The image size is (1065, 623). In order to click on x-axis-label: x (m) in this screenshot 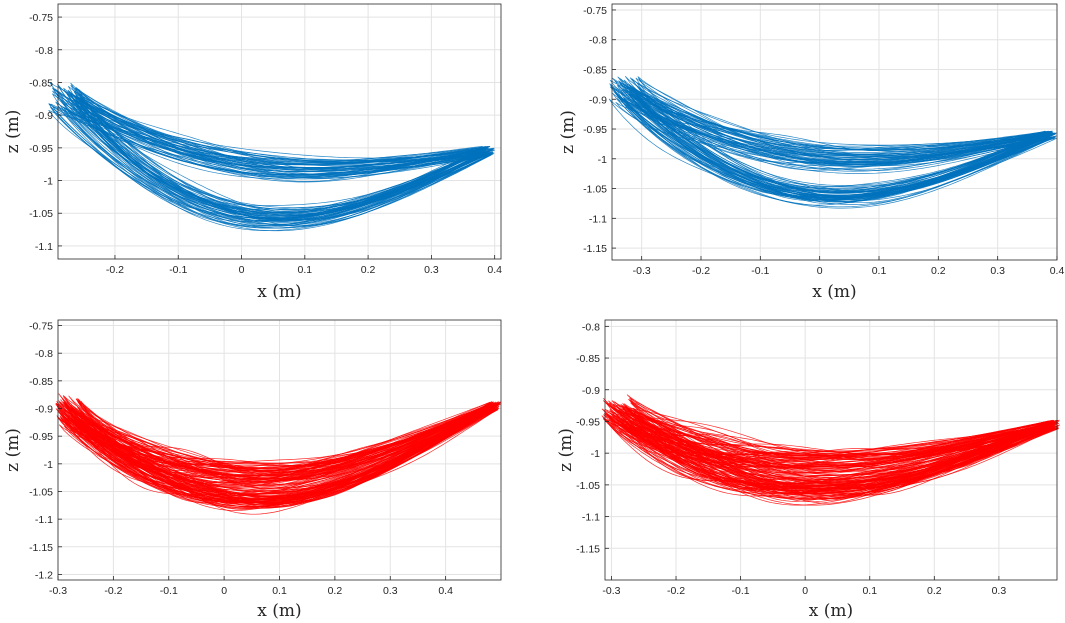, I will do `click(279, 611)`.